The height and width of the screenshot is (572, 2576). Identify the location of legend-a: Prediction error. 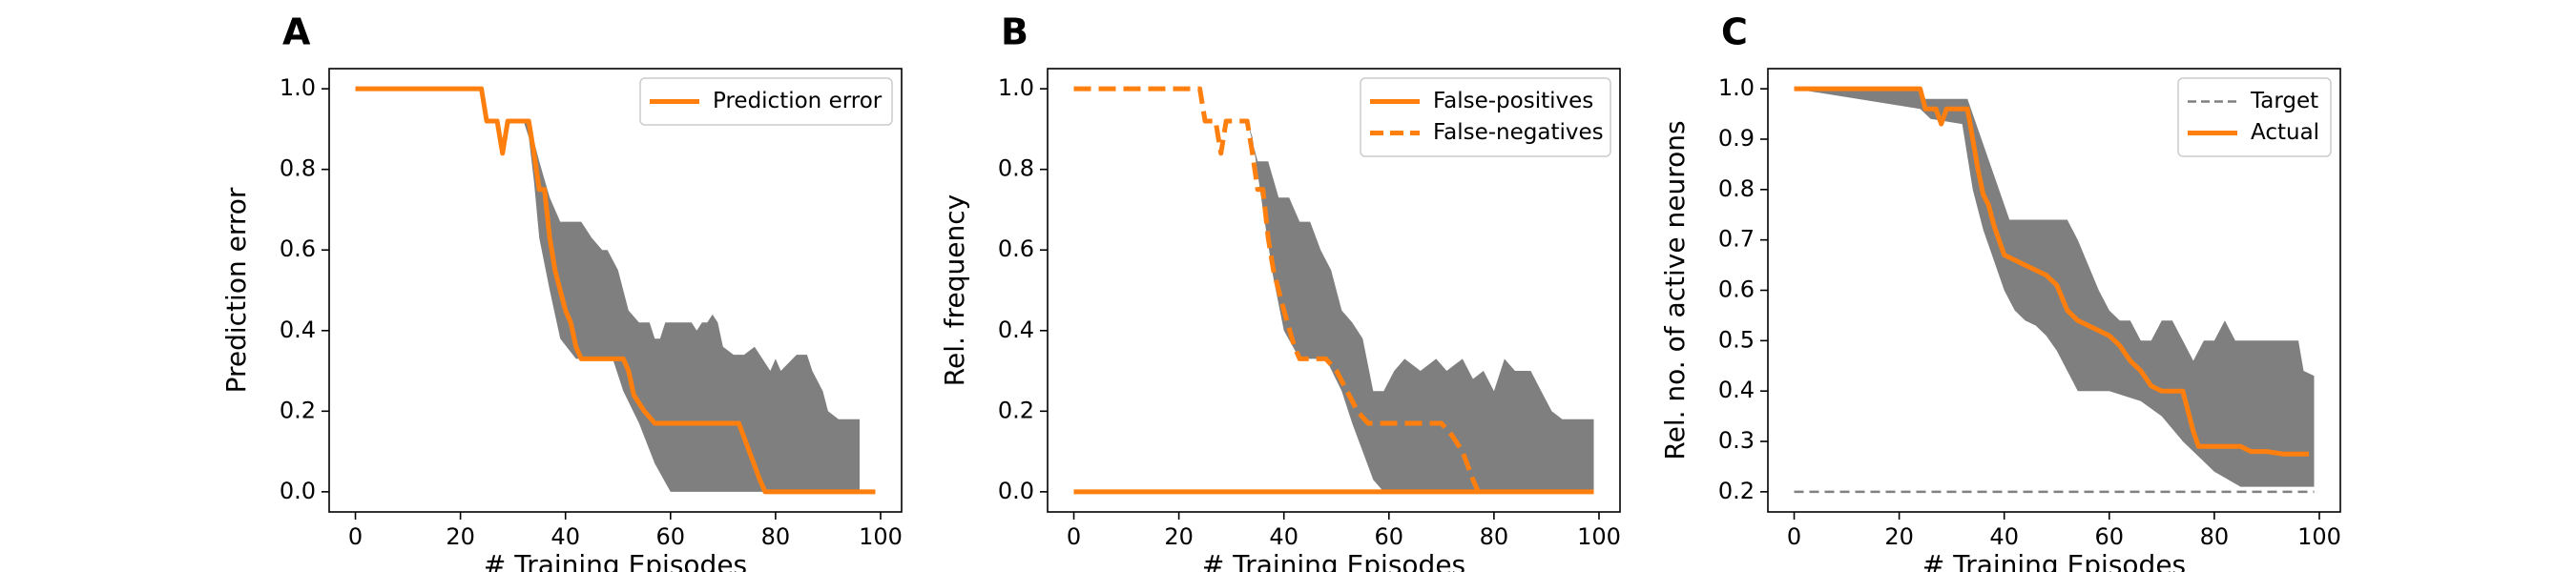
(766, 101).